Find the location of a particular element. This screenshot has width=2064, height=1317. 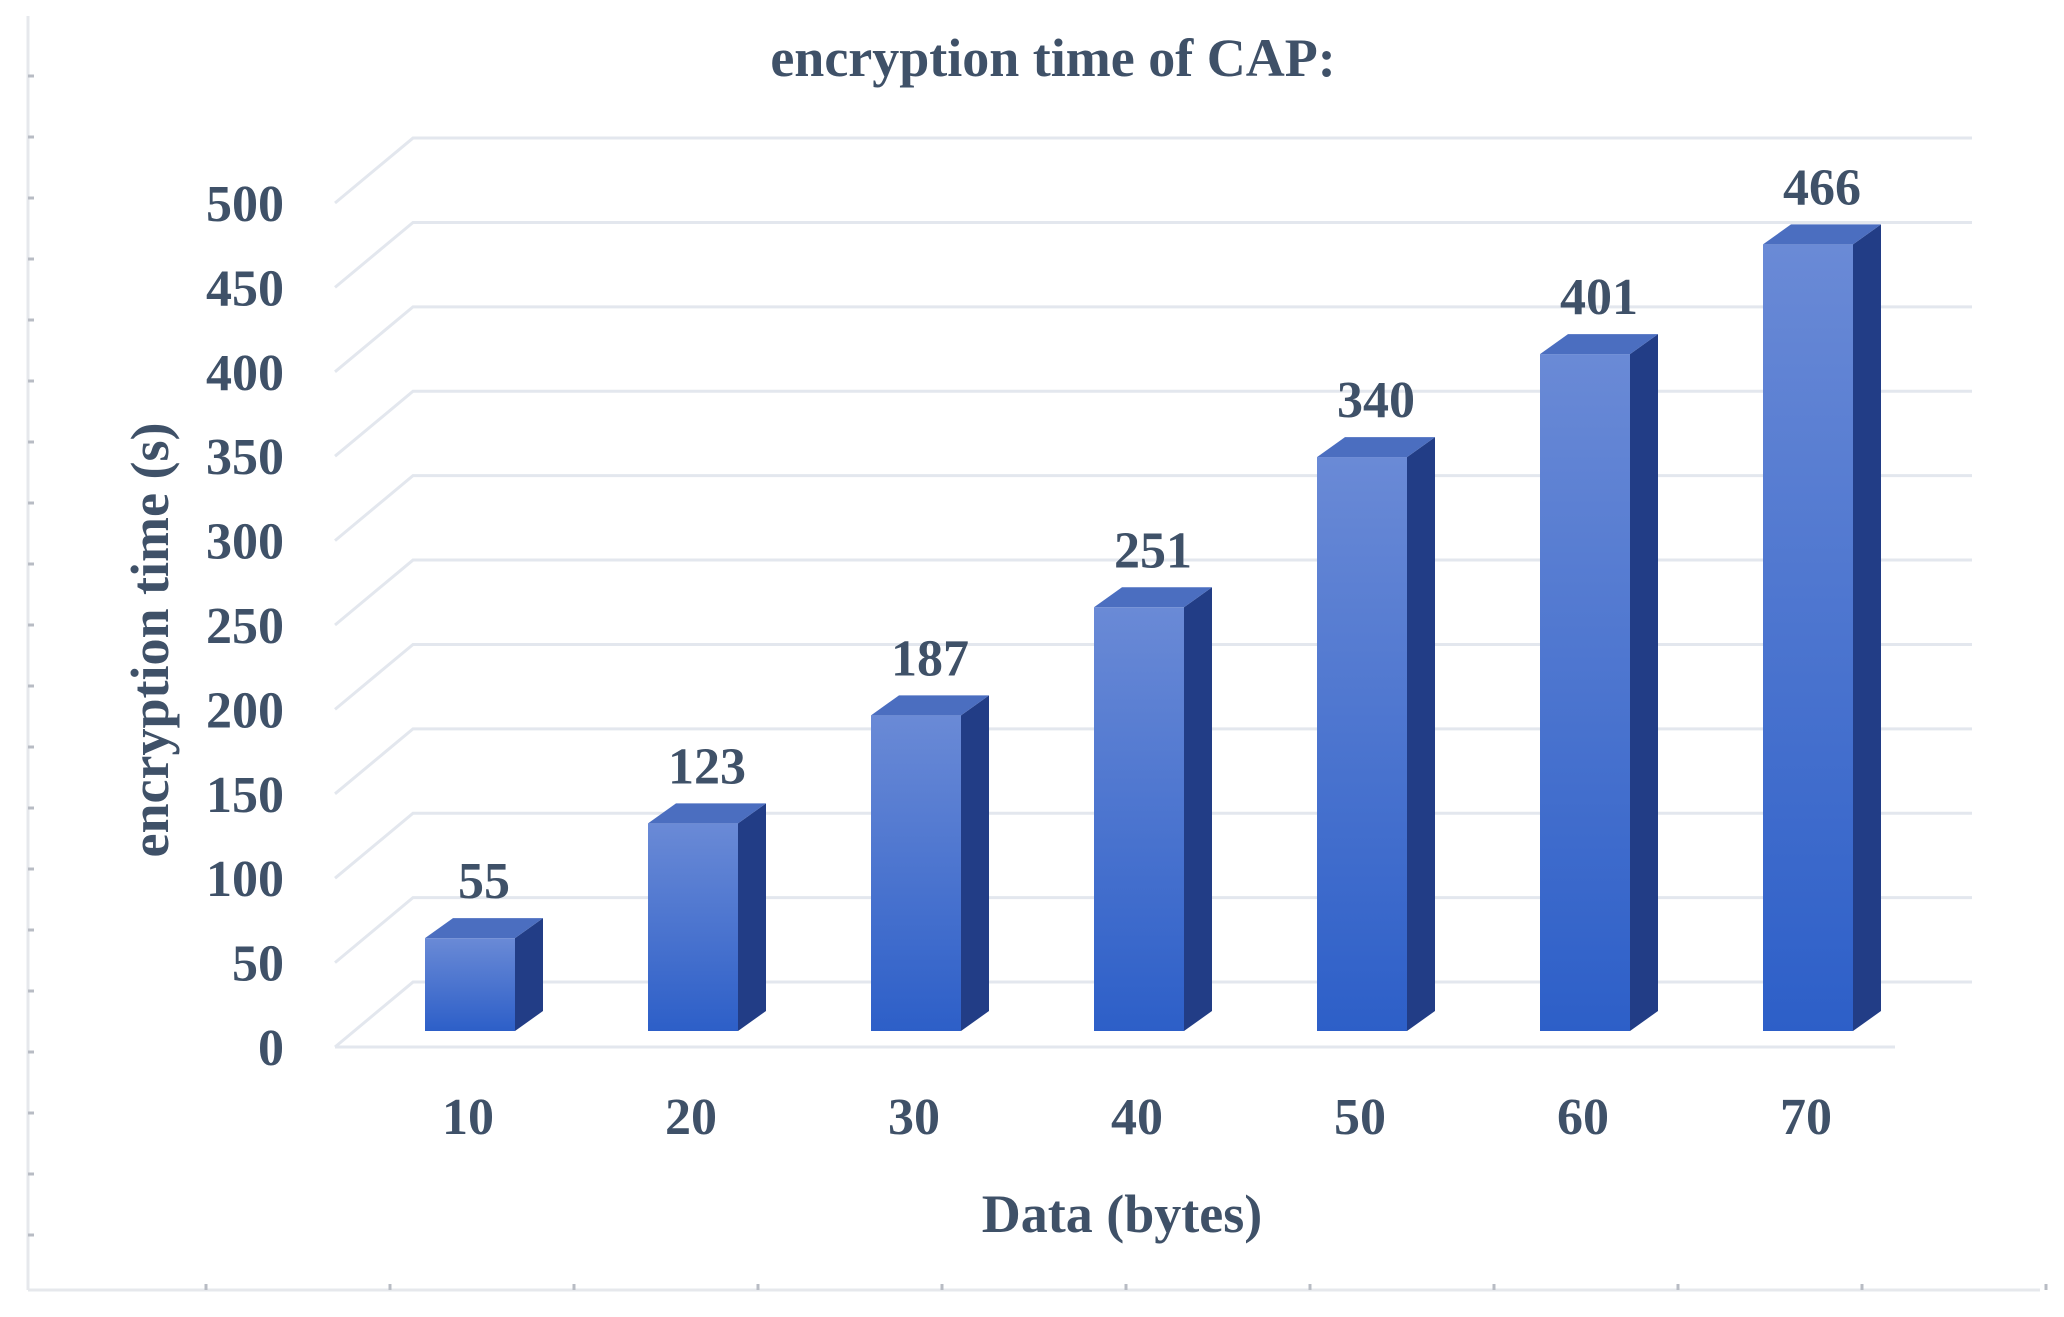

x-tick-label: 70 is located at coordinates (1806, 1117).